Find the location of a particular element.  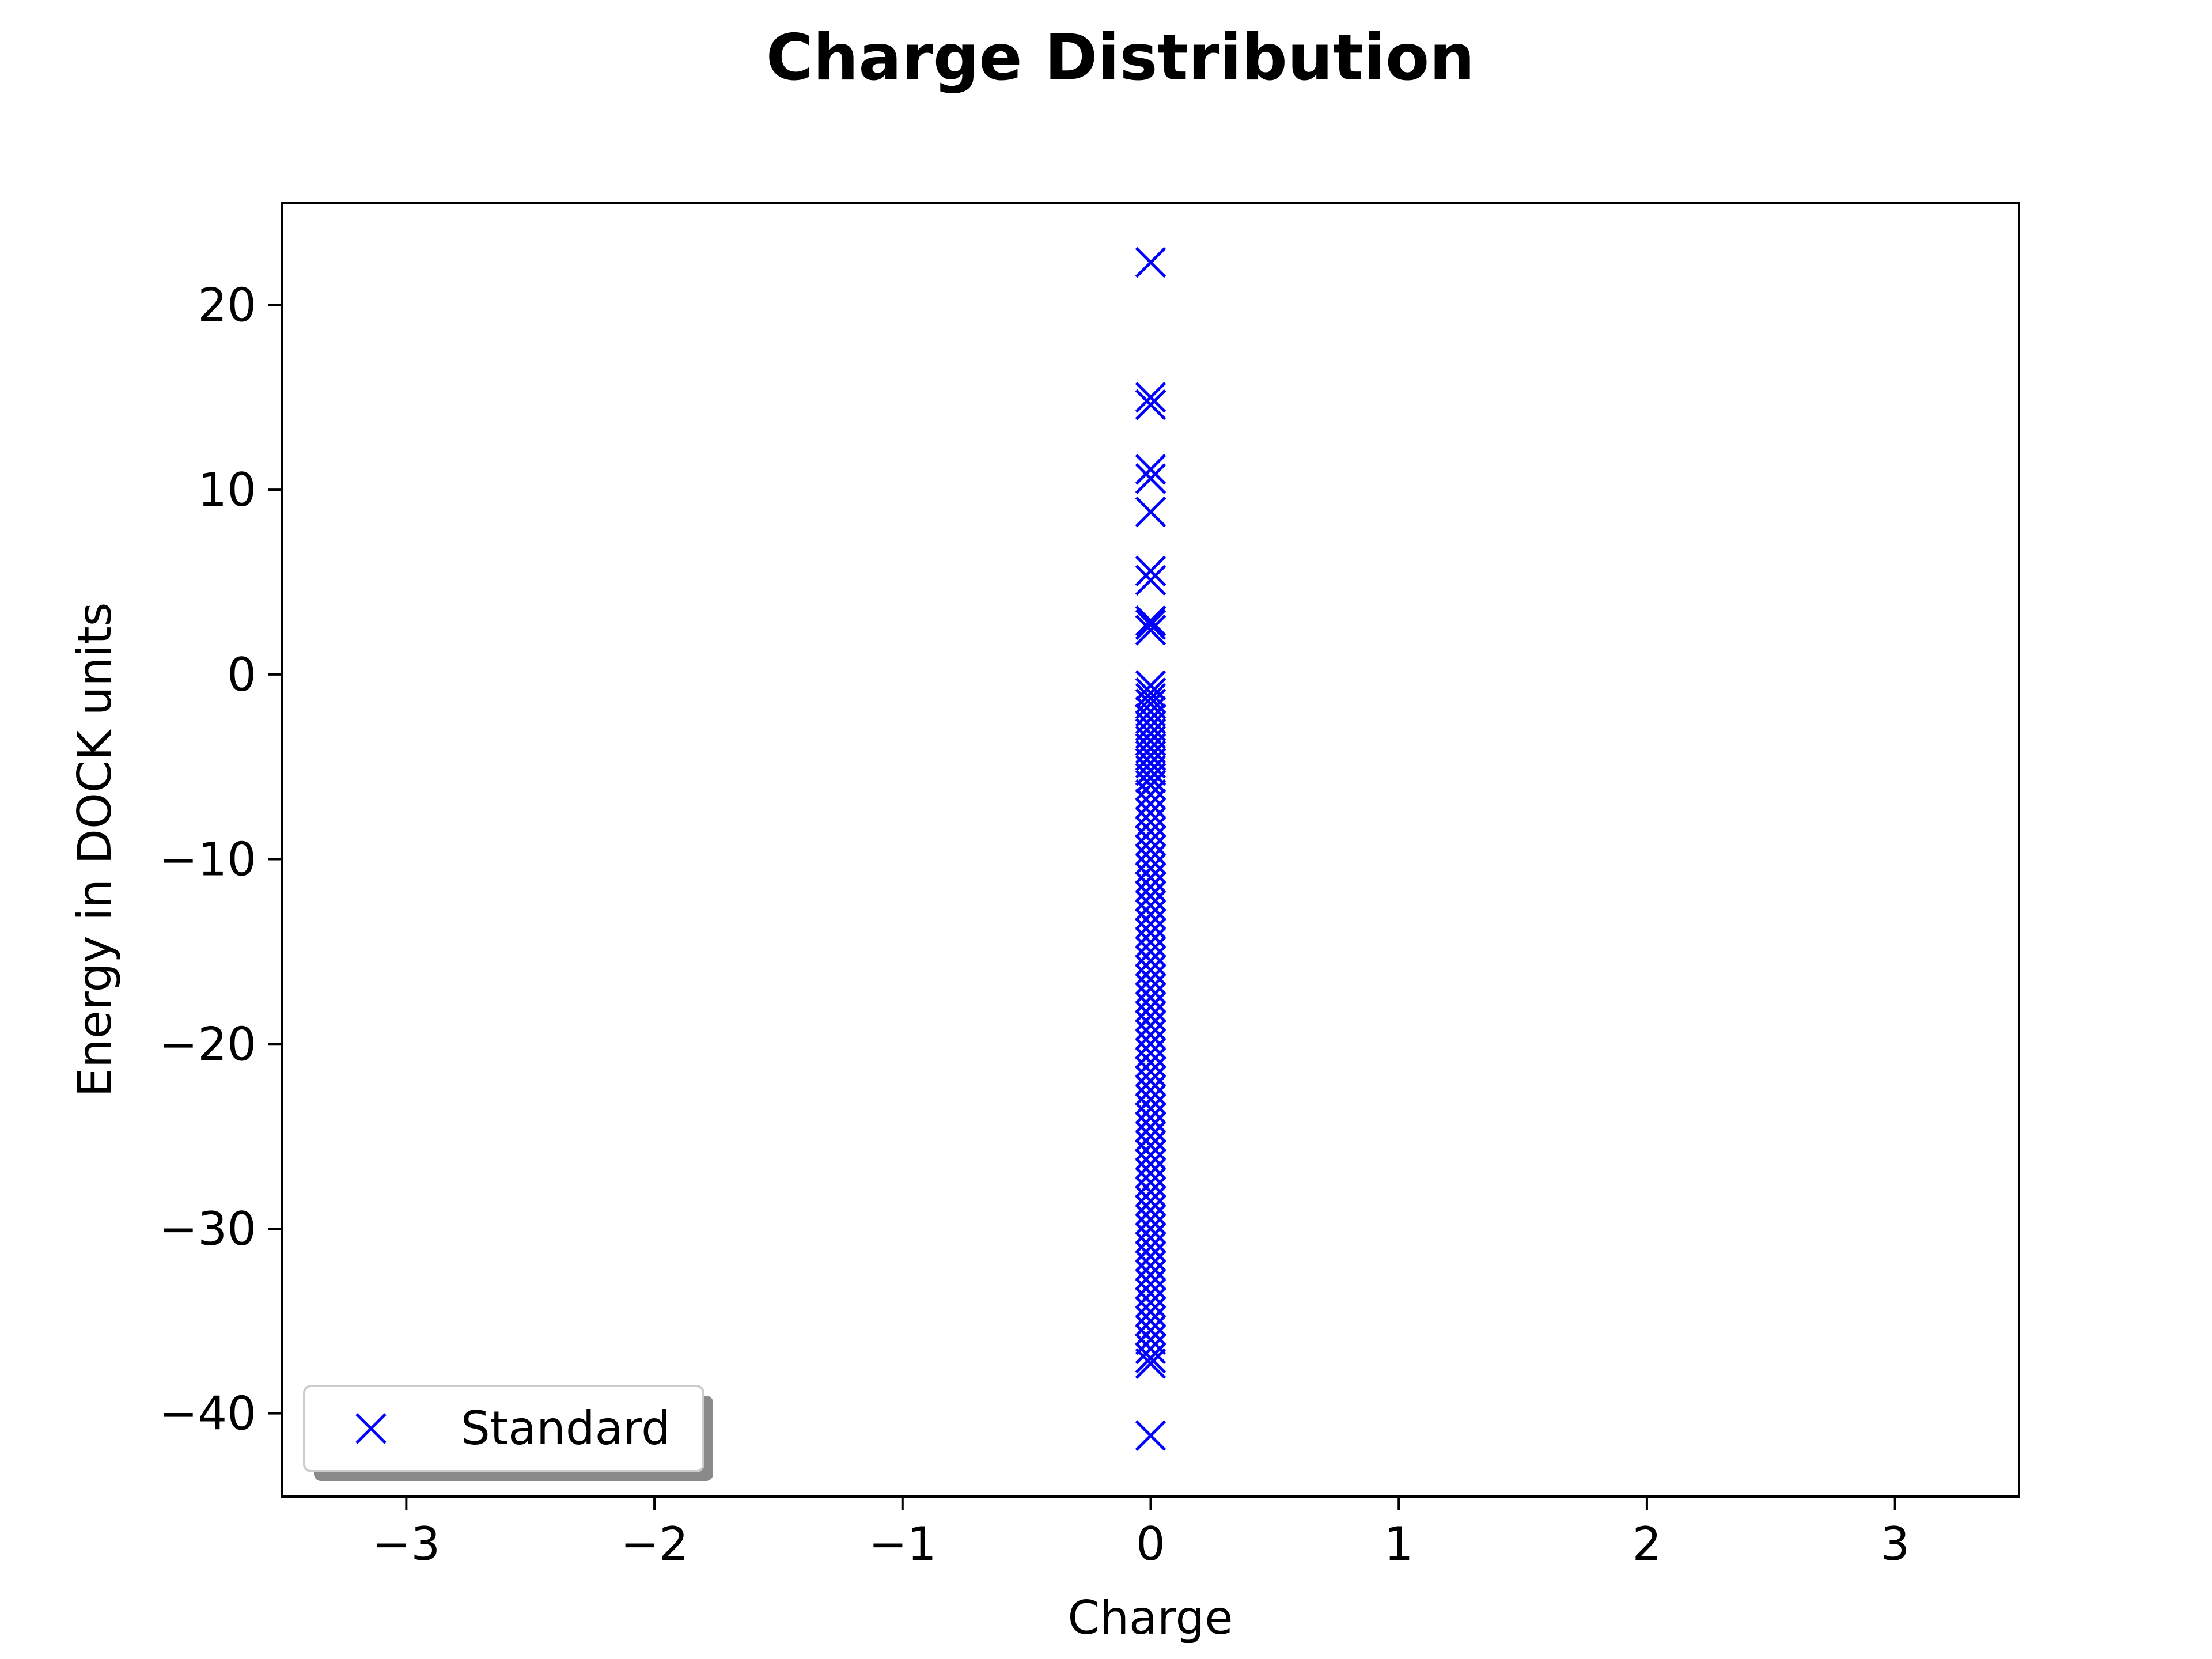

y-tick-label: 0 is located at coordinates (241, 675).